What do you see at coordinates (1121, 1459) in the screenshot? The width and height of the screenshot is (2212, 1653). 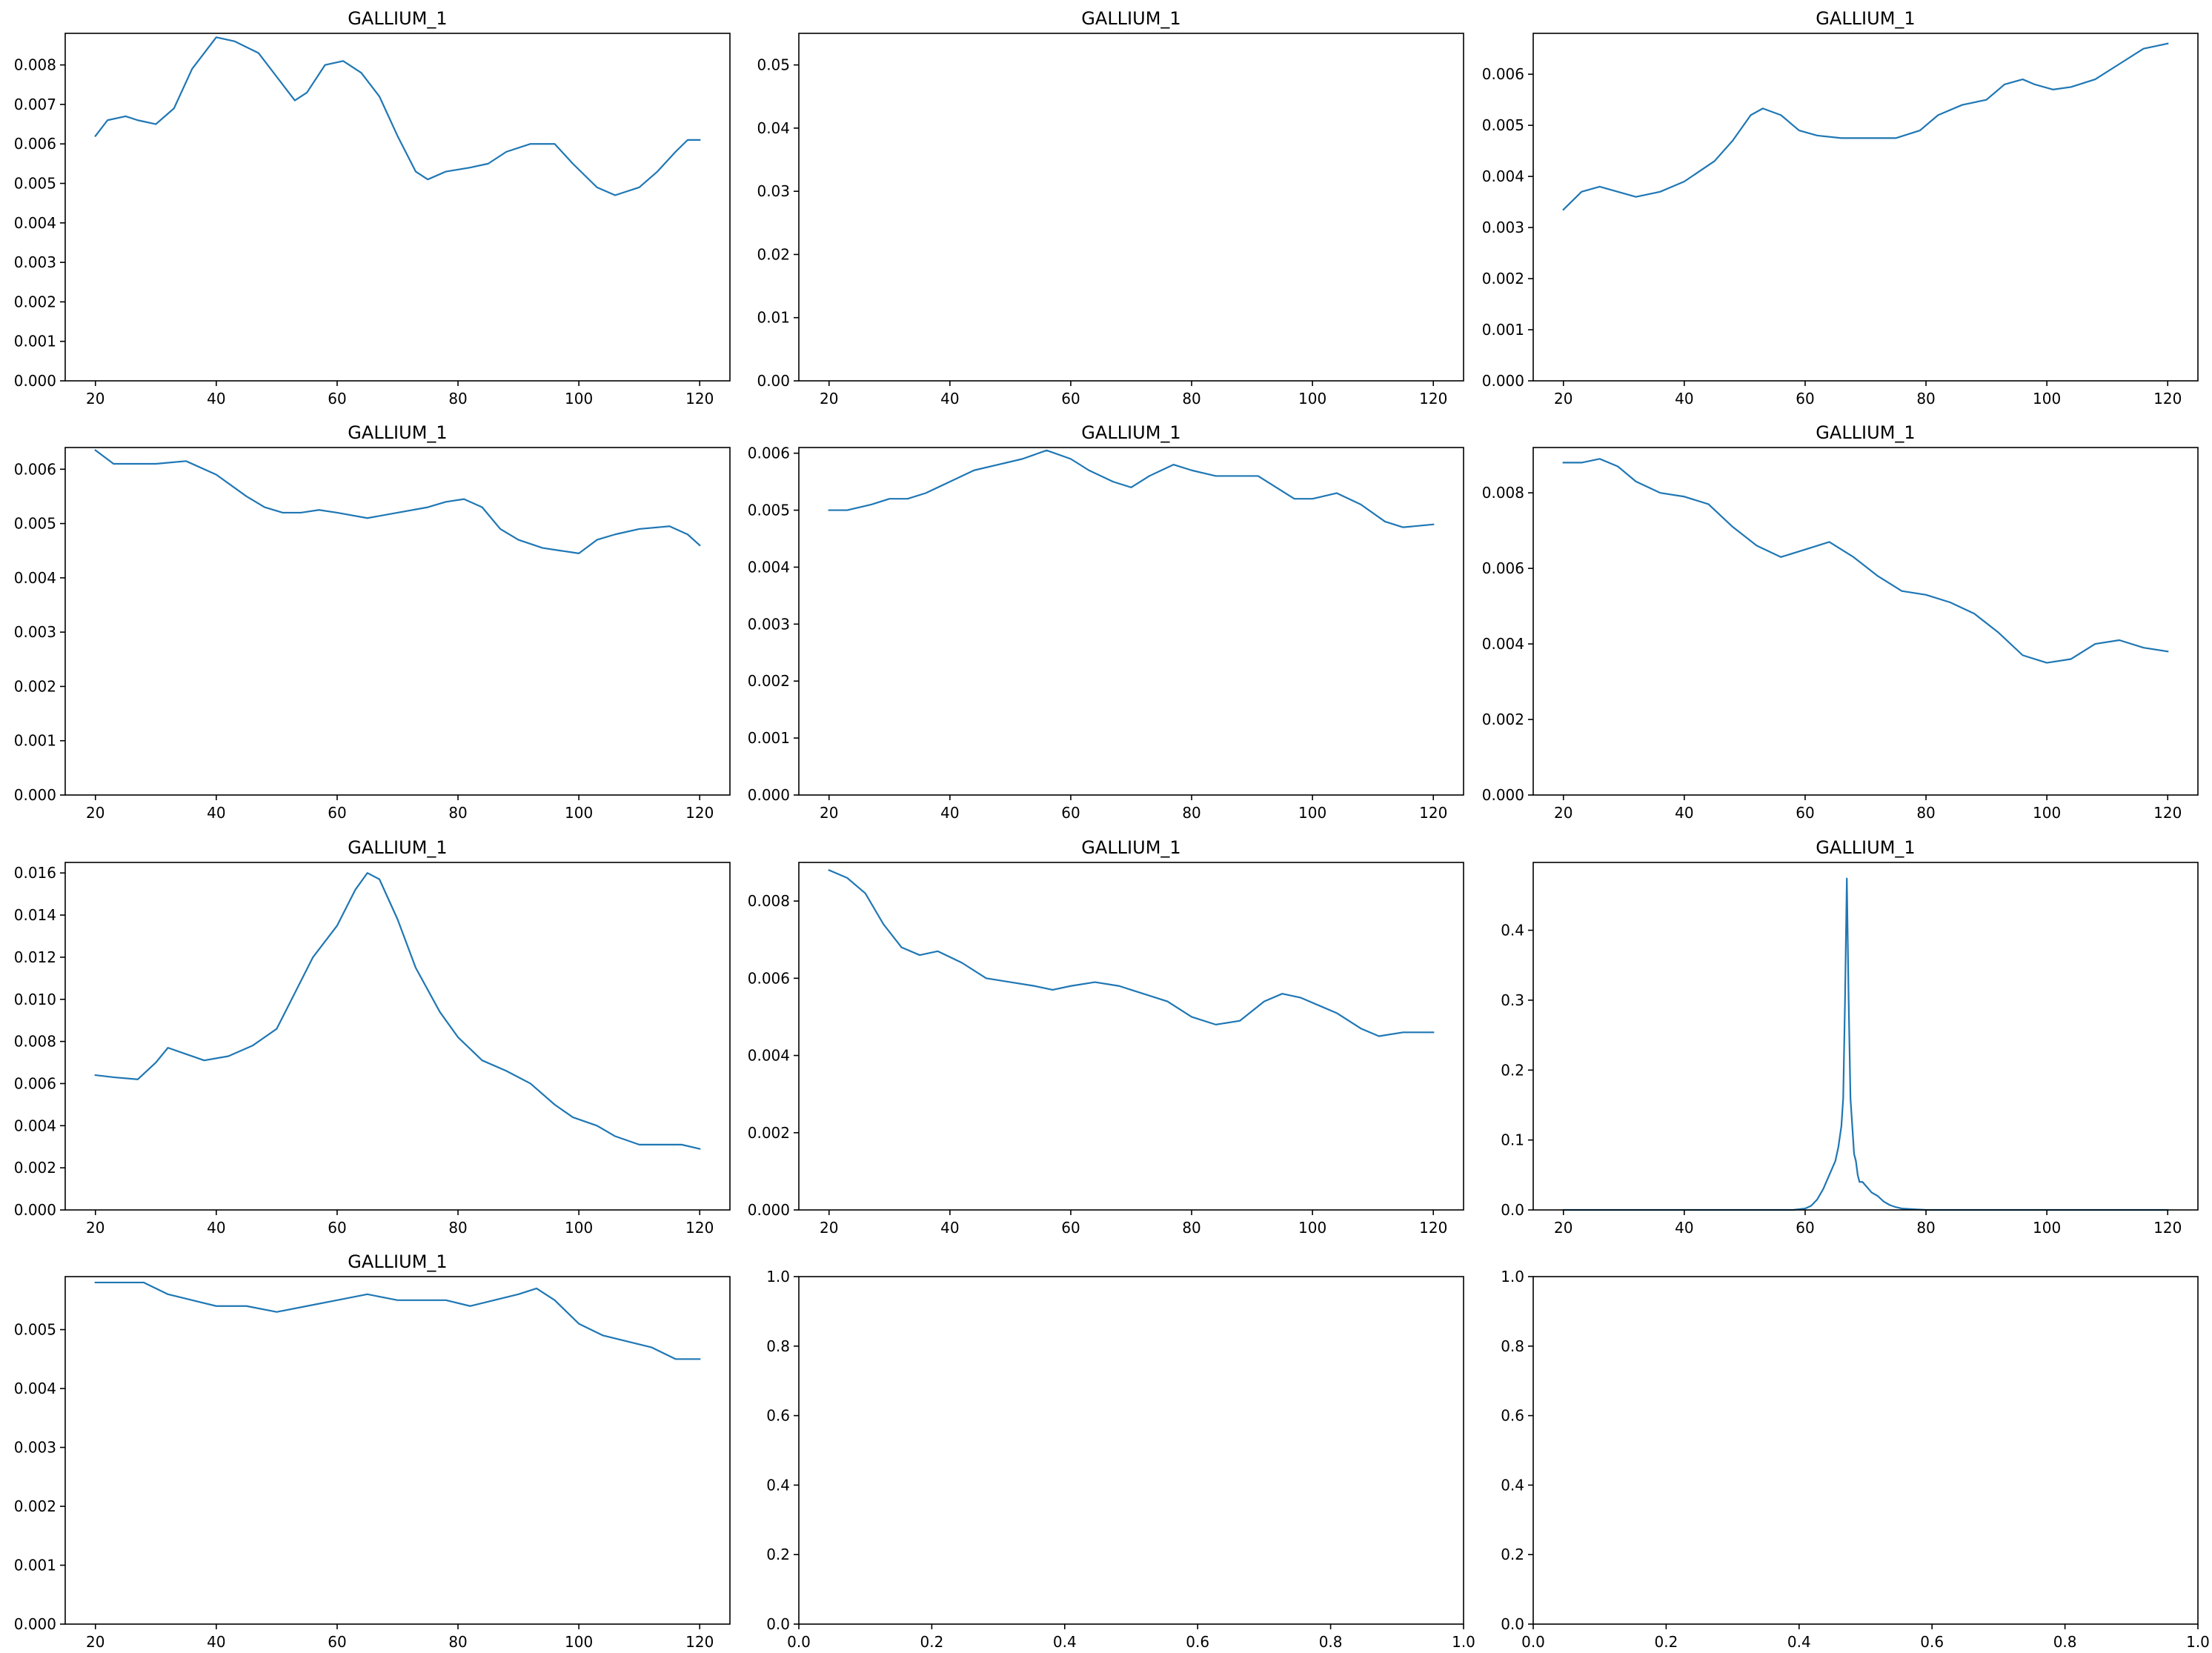 I see `subplot-11: 0.0 0.2 0.4 0.6 0.8 1.0 0.0 0.2 0.4 0.6 0.8 1.0` at bounding box center [1121, 1459].